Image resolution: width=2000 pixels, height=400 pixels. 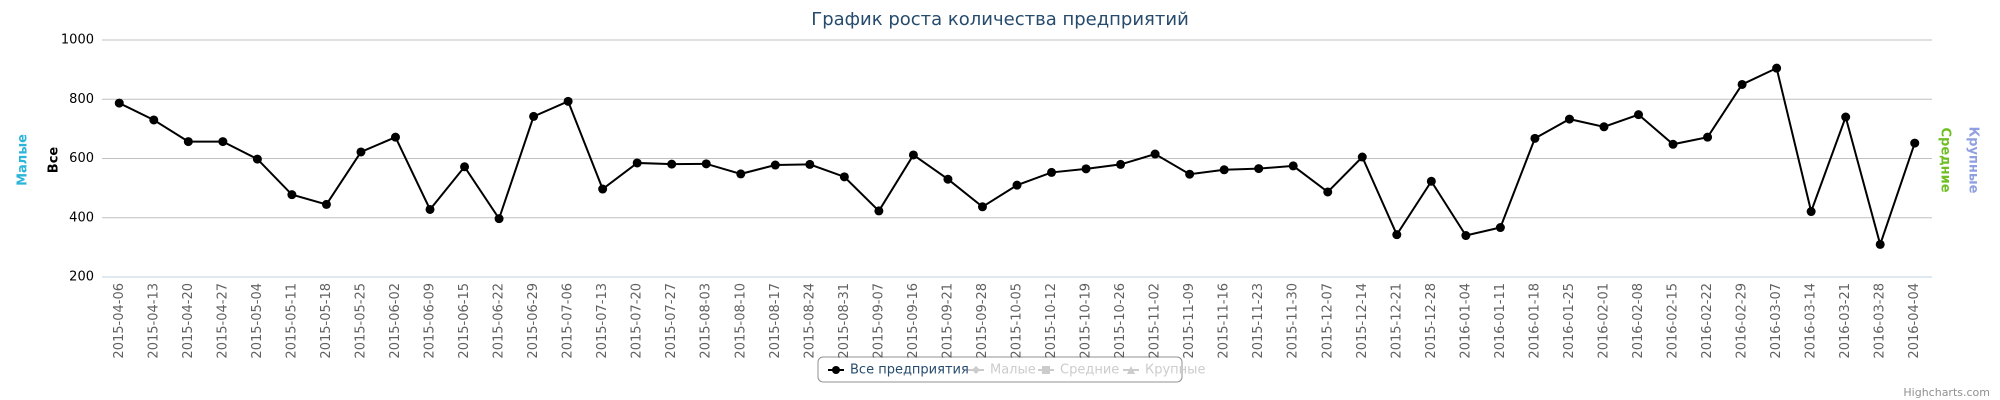 What do you see at coordinates (1086, 321) in the screenshot?
I see `x-tick-label: 2015-10-19` at bounding box center [1086, 321].